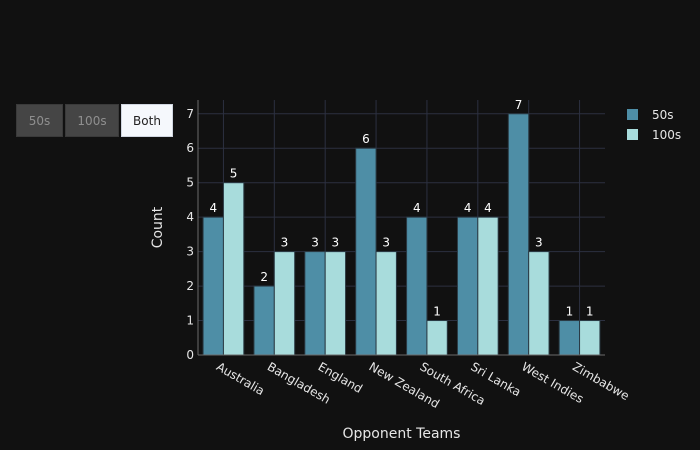 The width and height of the screenshot is (700, 450). Describe the element at coordinates (335, 303) in the screenshot. I see `bar-100s-england` at that location.